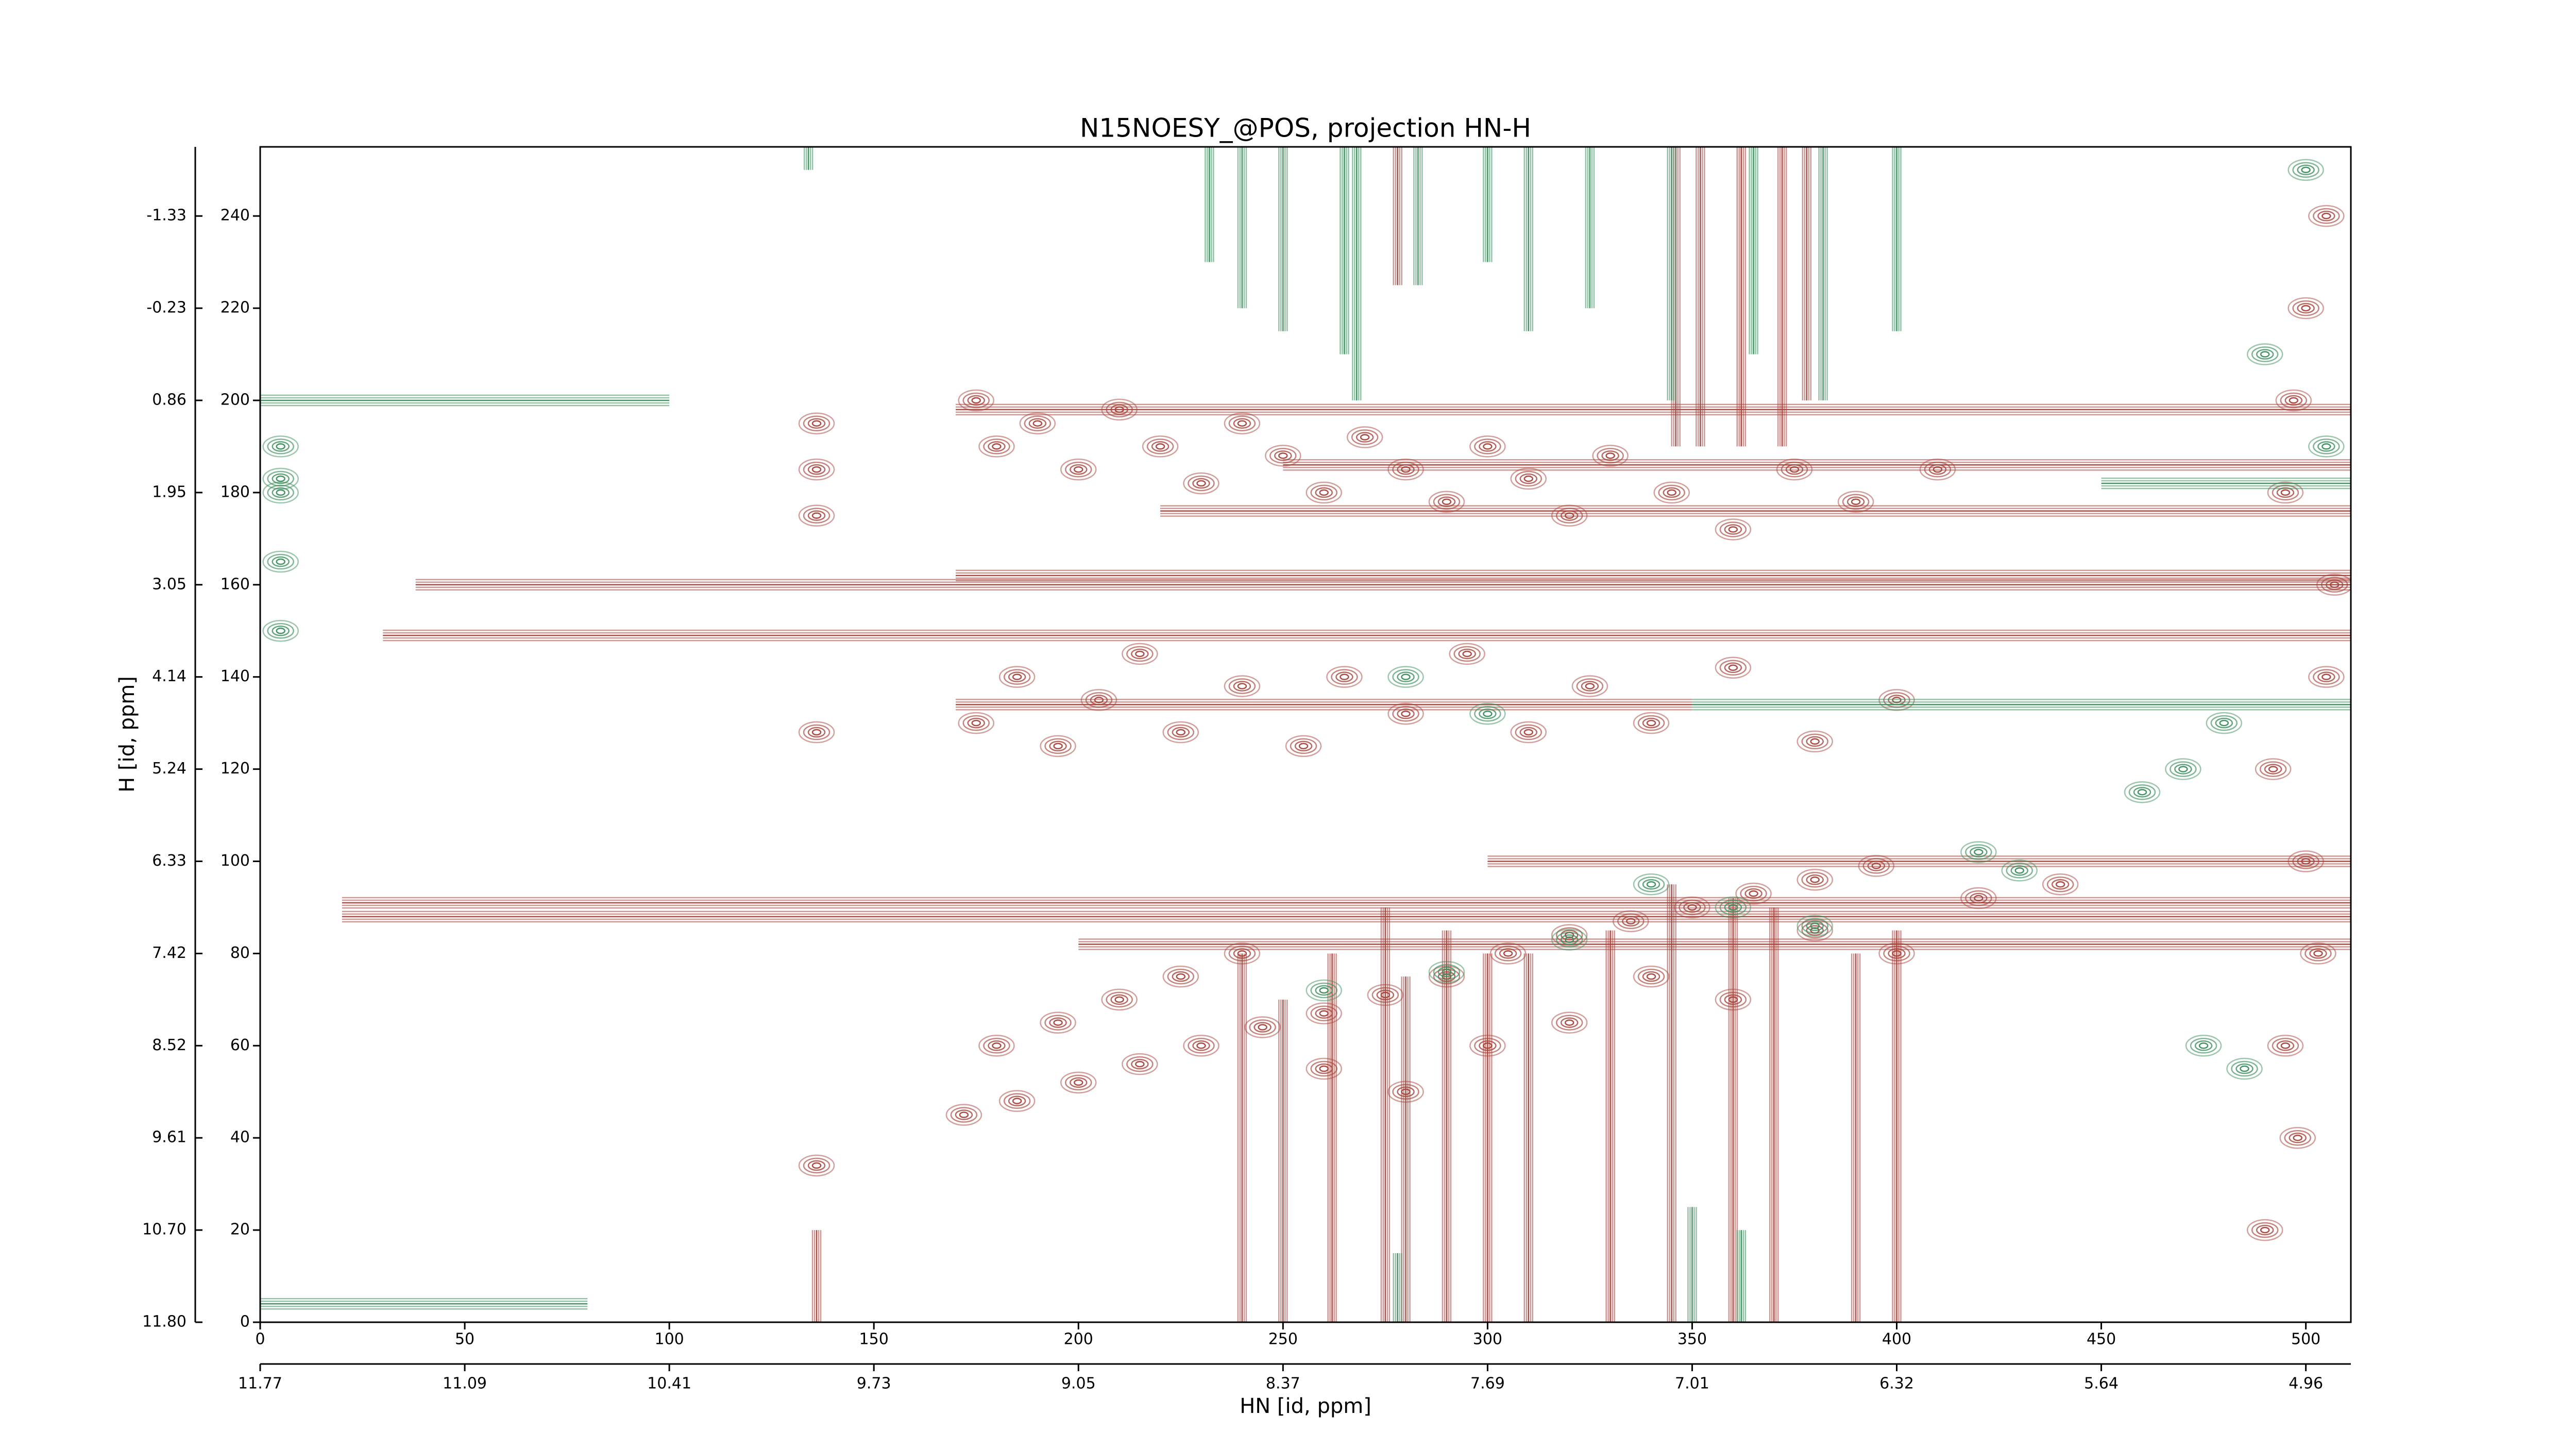 This screenshot has width=2576, height=1449. Describe the element at coordinates (169, 1045) in the screenshot. I see `y2-tick-label: 8.52` at that location.